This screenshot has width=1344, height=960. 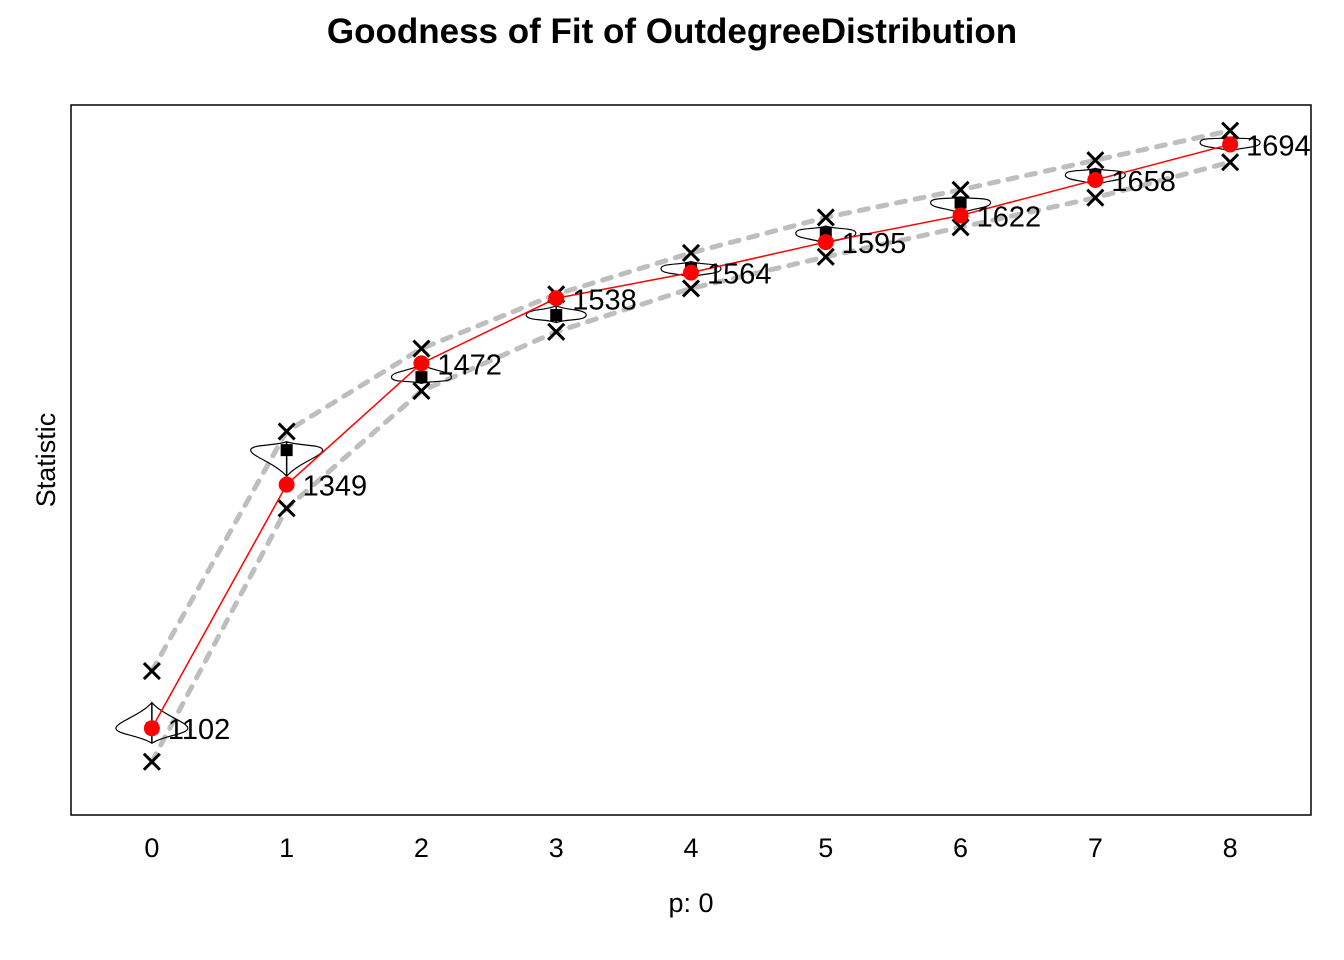 I want to click on x-axis-label: p: 0, so click(x=690, y=903).